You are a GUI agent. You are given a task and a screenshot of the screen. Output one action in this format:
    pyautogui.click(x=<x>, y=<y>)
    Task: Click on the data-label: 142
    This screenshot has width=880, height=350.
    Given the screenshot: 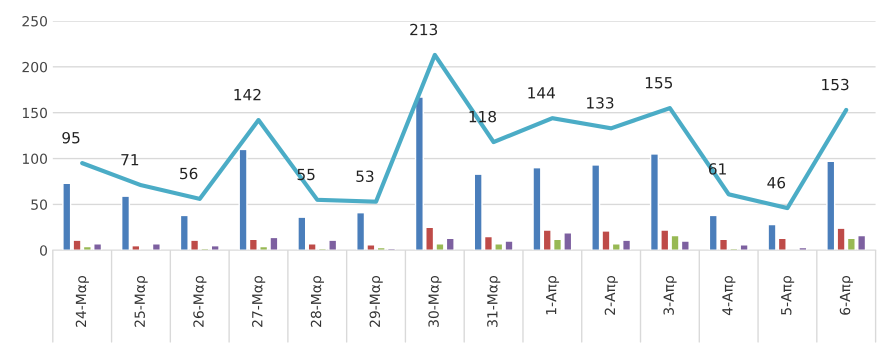 What is the action you would take?
    pyautogui.click(x=247, y=94)
    